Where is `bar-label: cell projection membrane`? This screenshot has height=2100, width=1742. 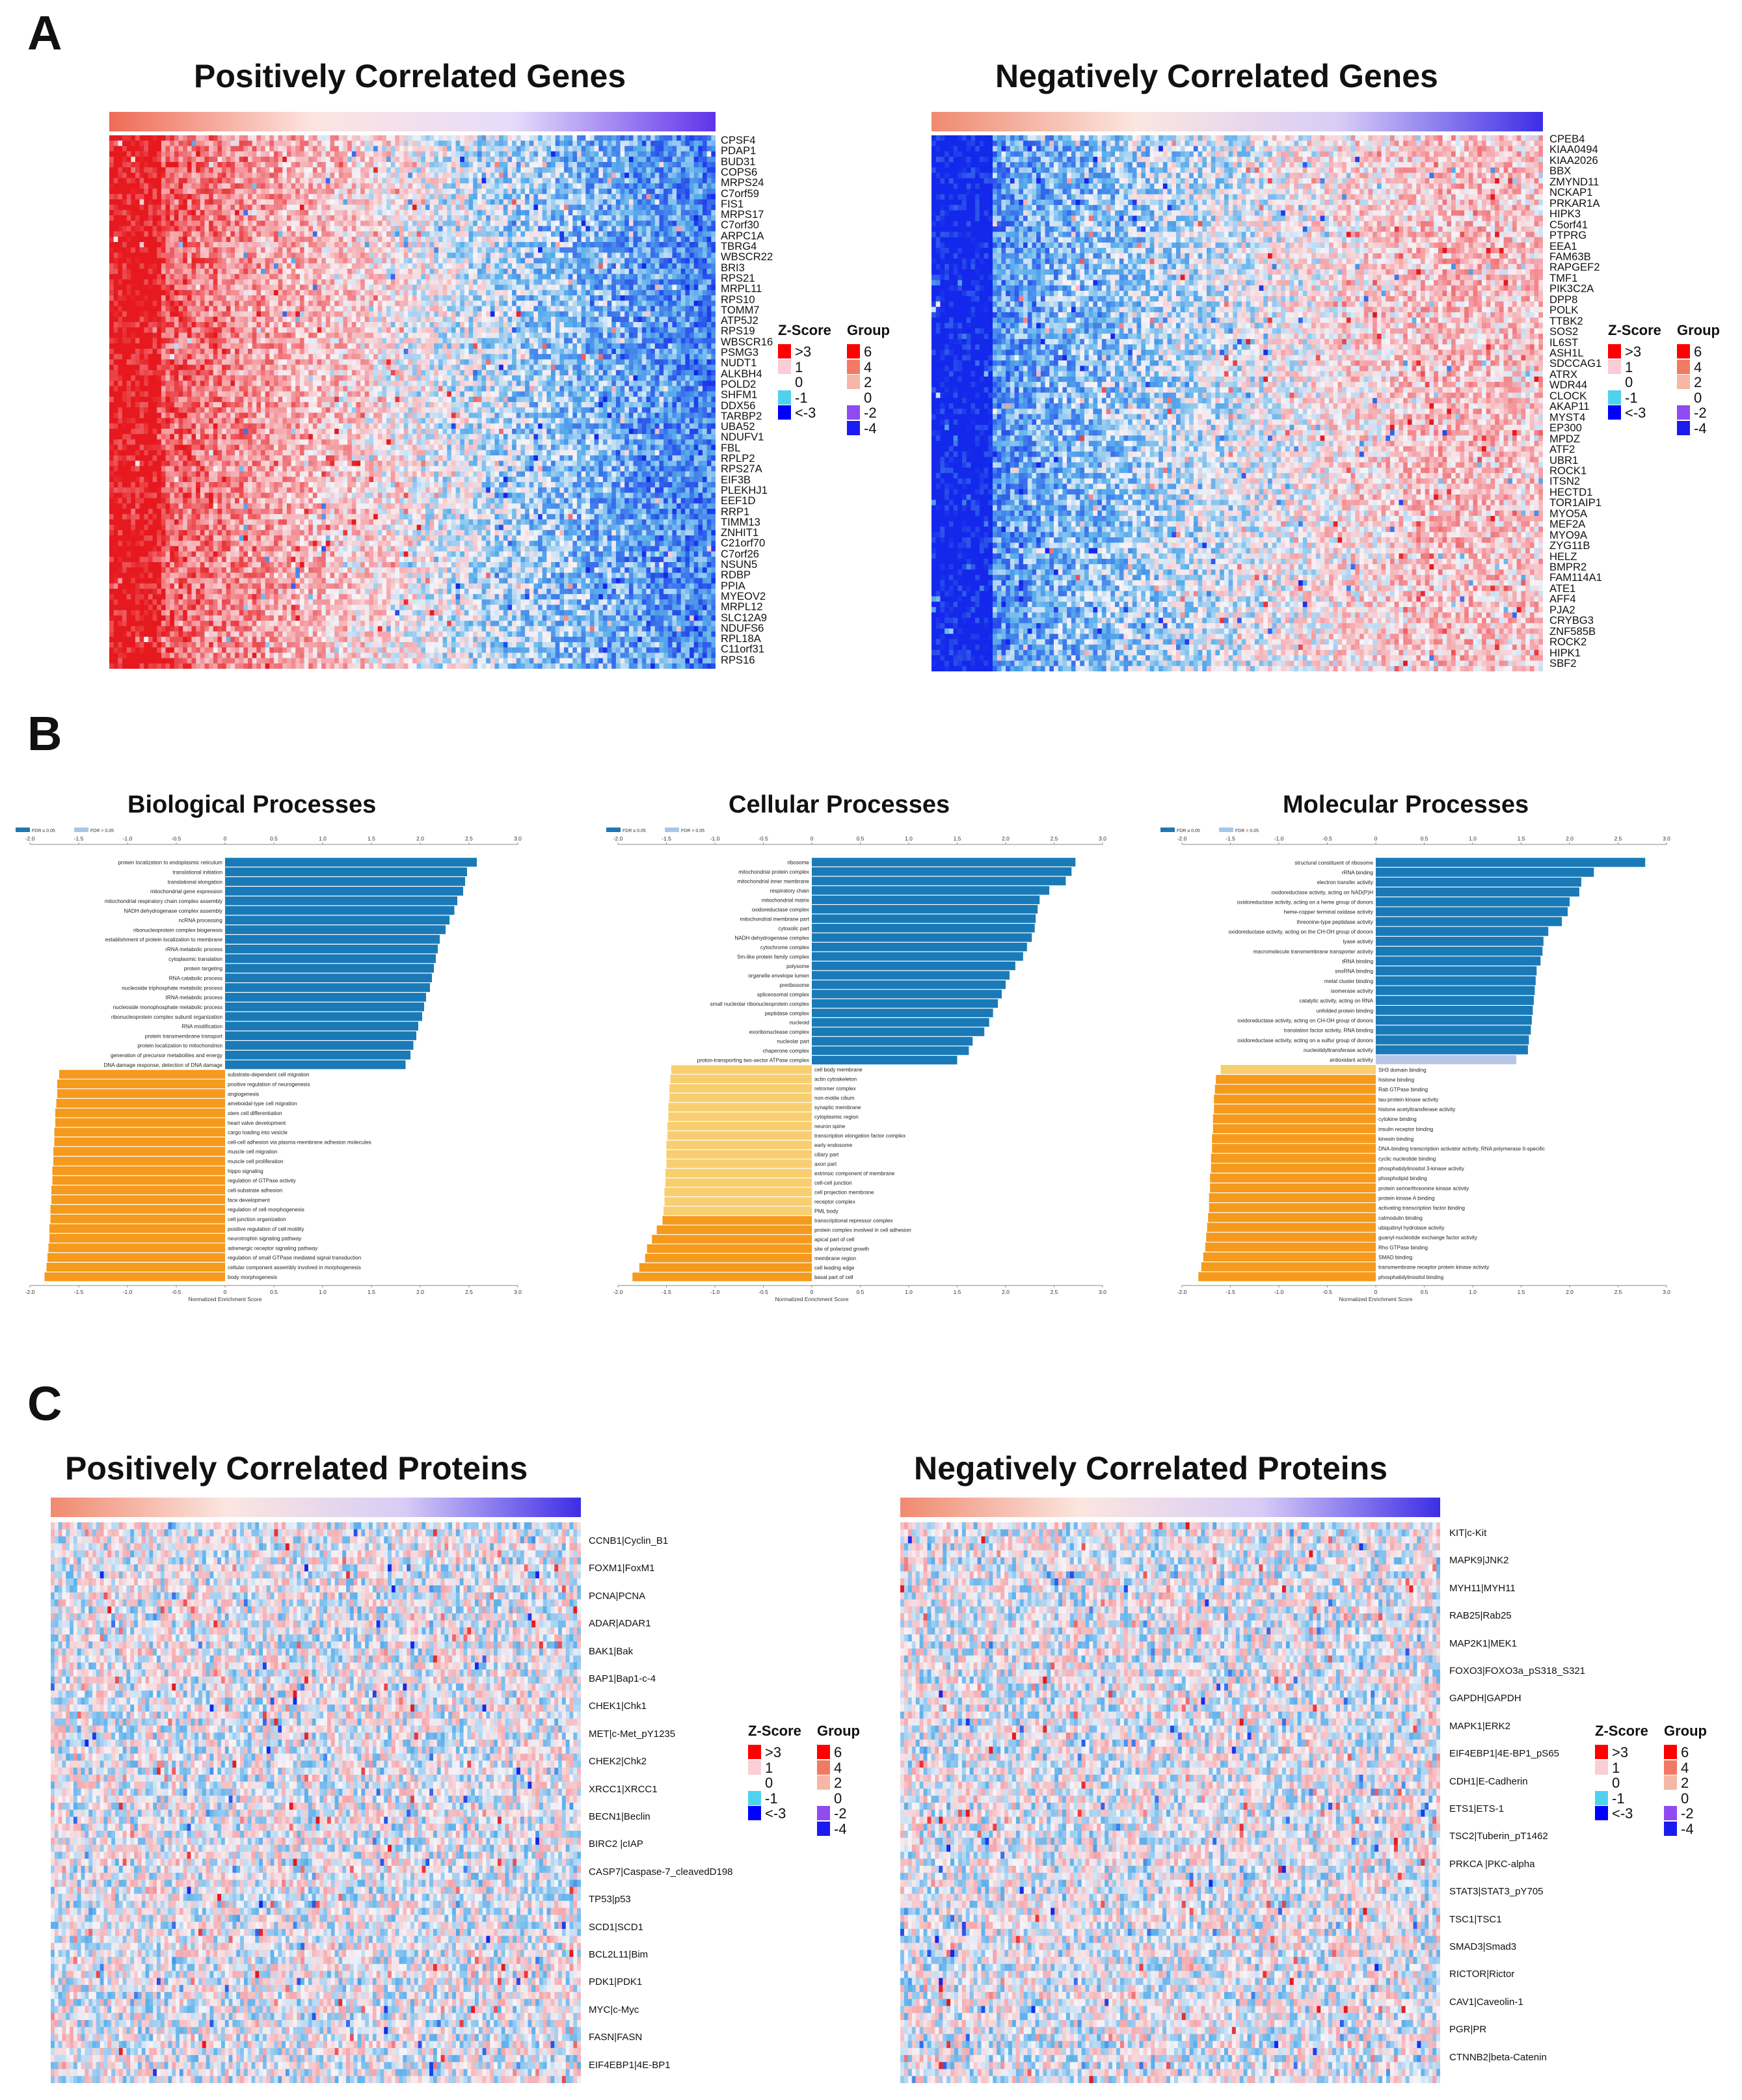 bar-label: cell projection membrane is located at coordinates (844, 1193).